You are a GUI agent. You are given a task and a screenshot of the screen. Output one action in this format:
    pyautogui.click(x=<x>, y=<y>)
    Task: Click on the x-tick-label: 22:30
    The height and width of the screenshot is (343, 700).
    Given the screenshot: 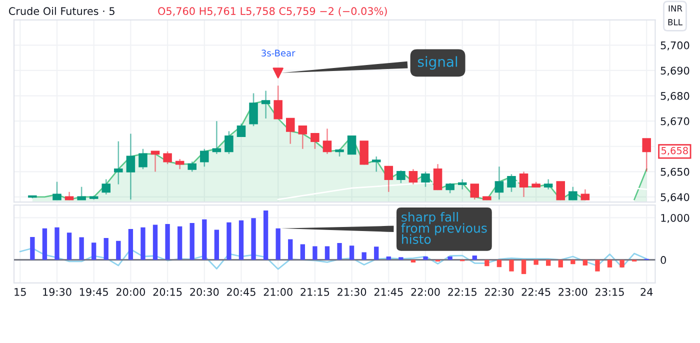 What is the action you would take?
    pyautogui.click(x=499, y=292)
    